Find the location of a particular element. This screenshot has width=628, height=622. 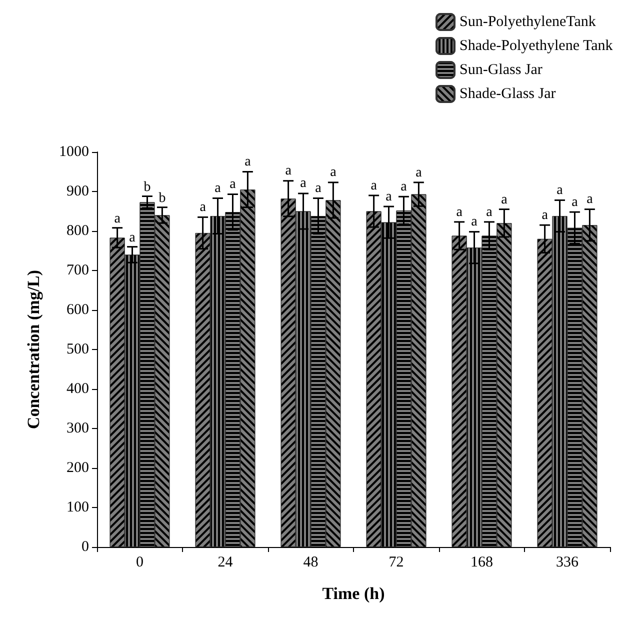

y-tick-label: 600 is located at coordinates (77, 310).